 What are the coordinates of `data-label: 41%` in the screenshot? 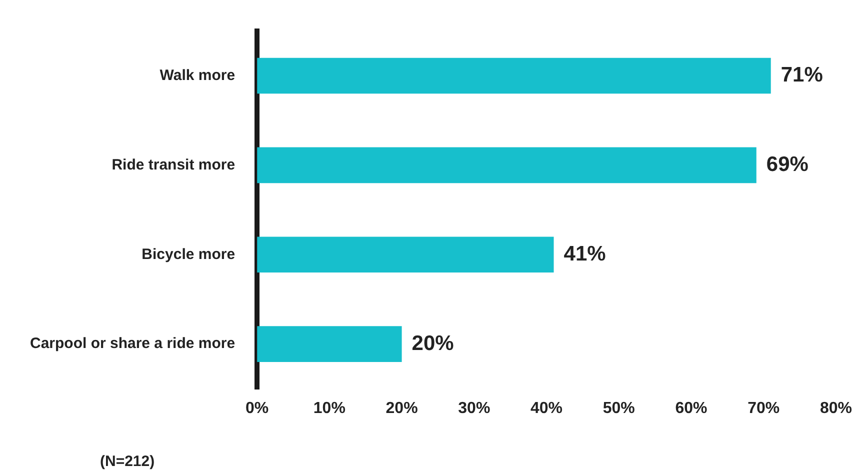 It's located at (585, 254).